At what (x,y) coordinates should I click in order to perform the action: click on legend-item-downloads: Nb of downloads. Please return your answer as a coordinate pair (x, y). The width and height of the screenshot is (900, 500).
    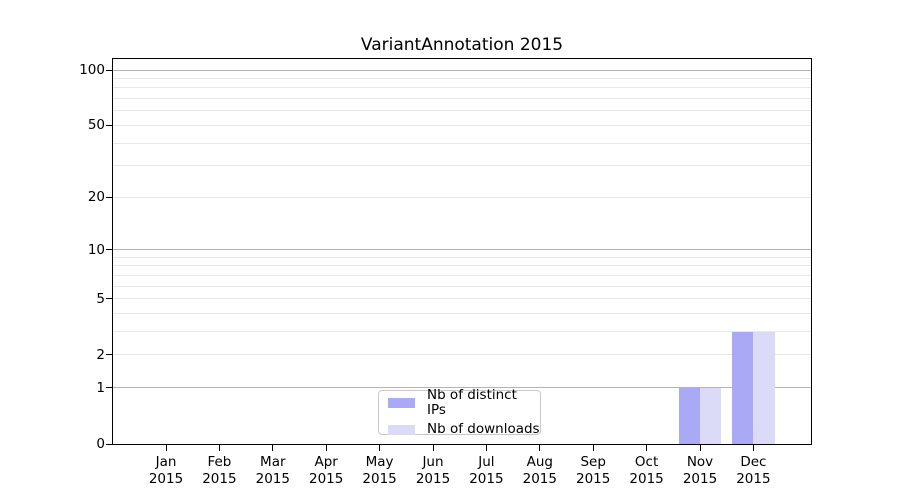
    Looking at the image, I should click on (464, 429).